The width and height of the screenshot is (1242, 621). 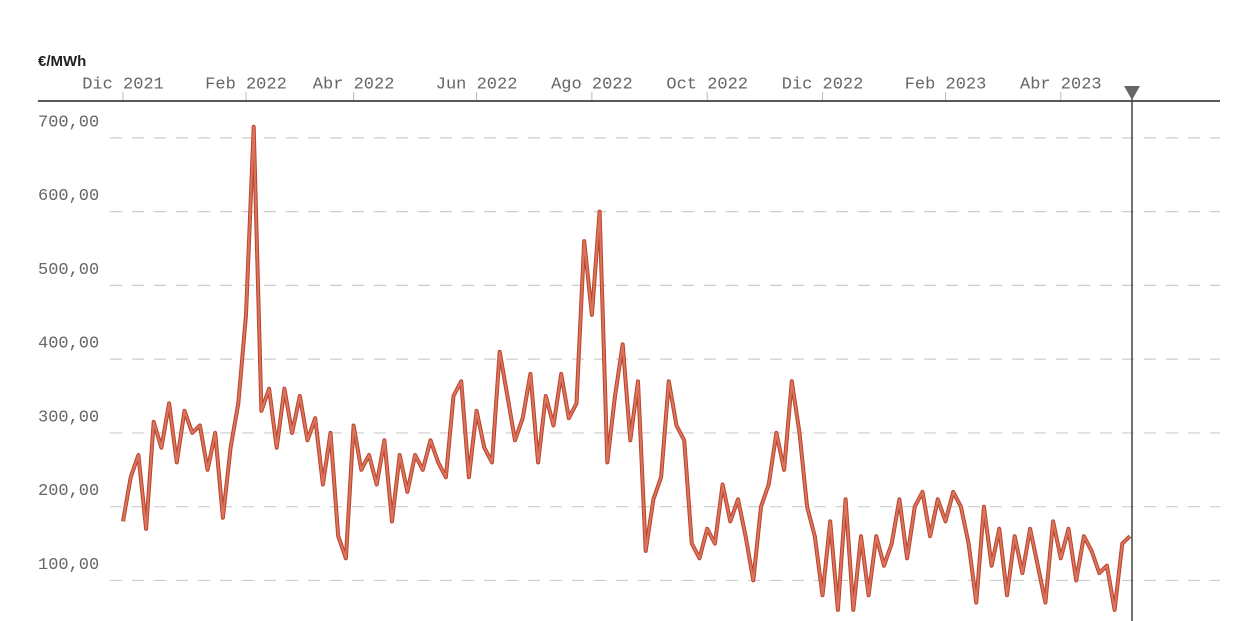 I want to click on y-tick-label: 700,00, so click(x=68, y=122).